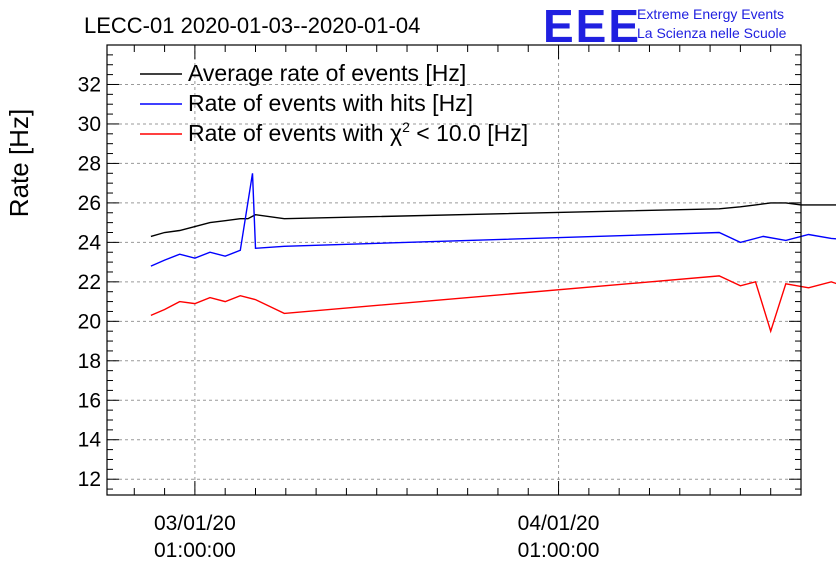  Describe the element at coordinates (89, 361) in the screenshot. I see `y-tick-label: 18` at that location.